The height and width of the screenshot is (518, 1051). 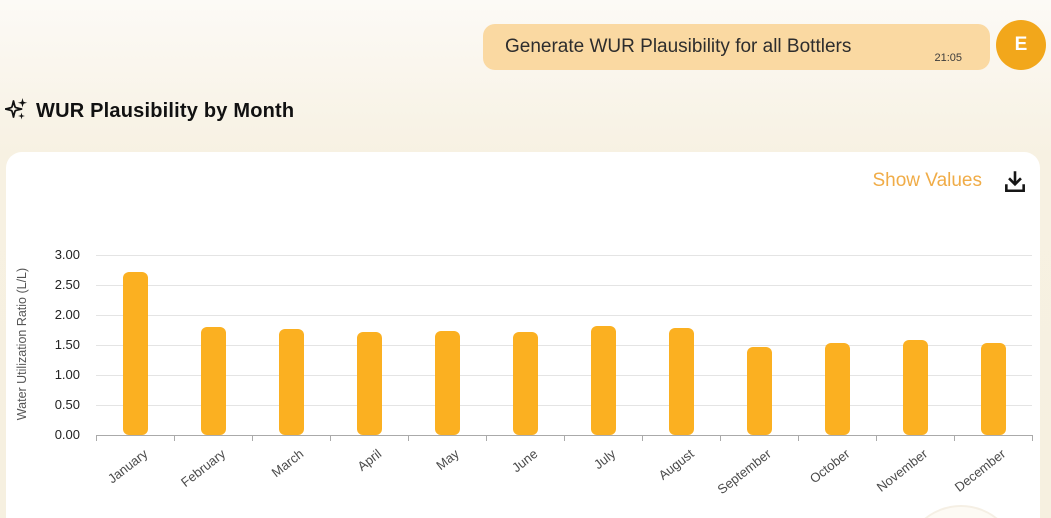 I want to click on chat-timestamp: 21:05, so click(x=948, y=58).